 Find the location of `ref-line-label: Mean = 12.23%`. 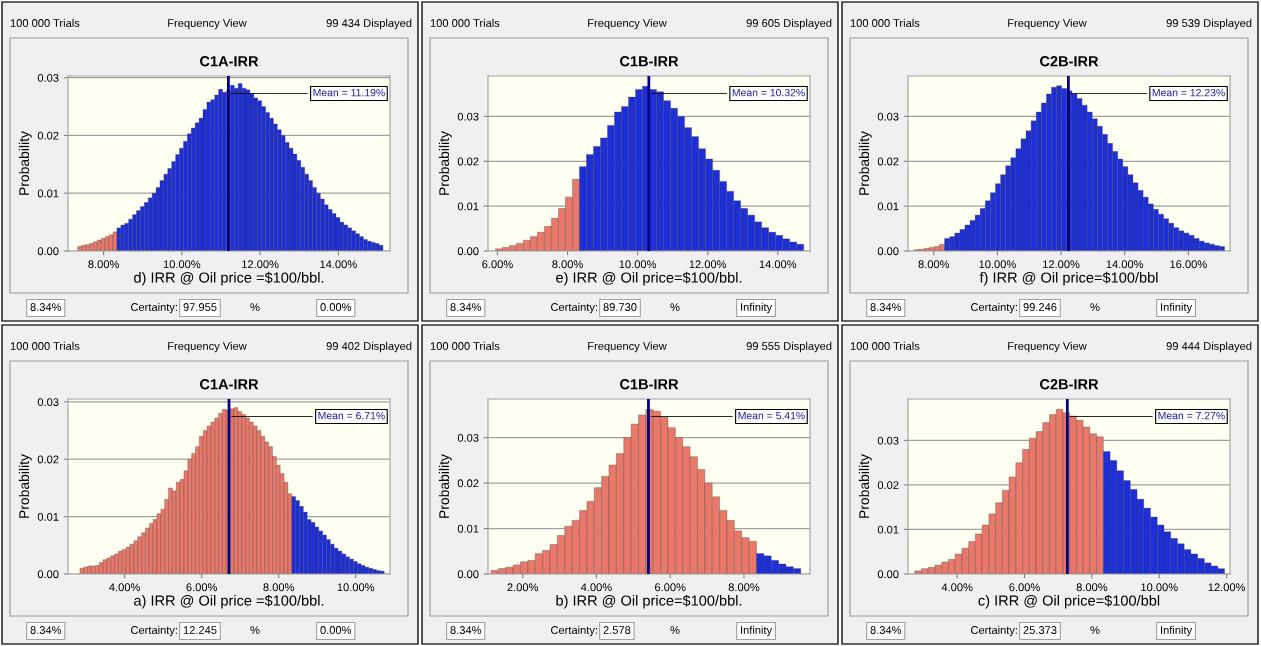

ref-line-label: Mean = 12.23% is located at coordinates (1188, 92).